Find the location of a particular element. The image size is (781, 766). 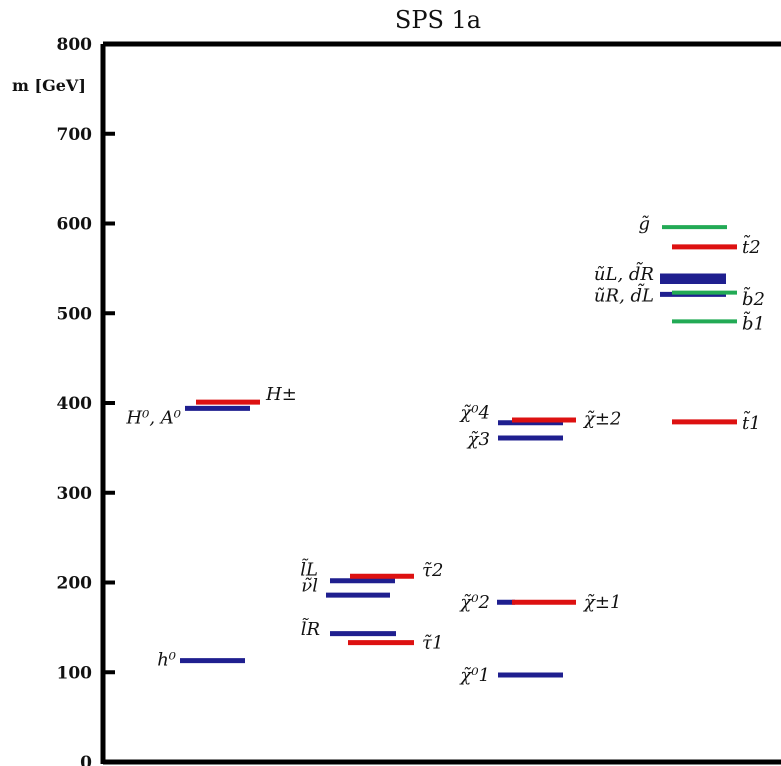

level-label: χ̃±2 is located at coordinates (601, 418).